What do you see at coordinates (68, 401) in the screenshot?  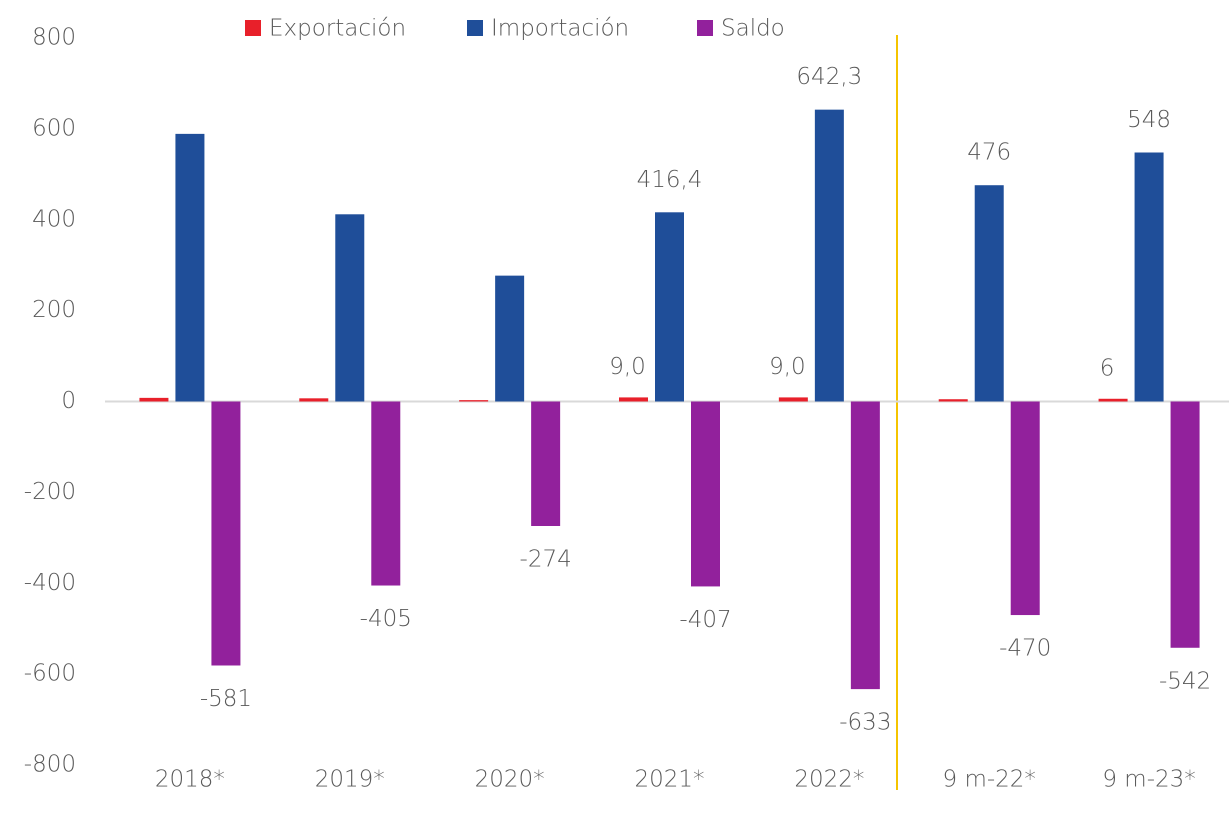 I see `y-tick-label: 0` at bounding box center [68, 401].